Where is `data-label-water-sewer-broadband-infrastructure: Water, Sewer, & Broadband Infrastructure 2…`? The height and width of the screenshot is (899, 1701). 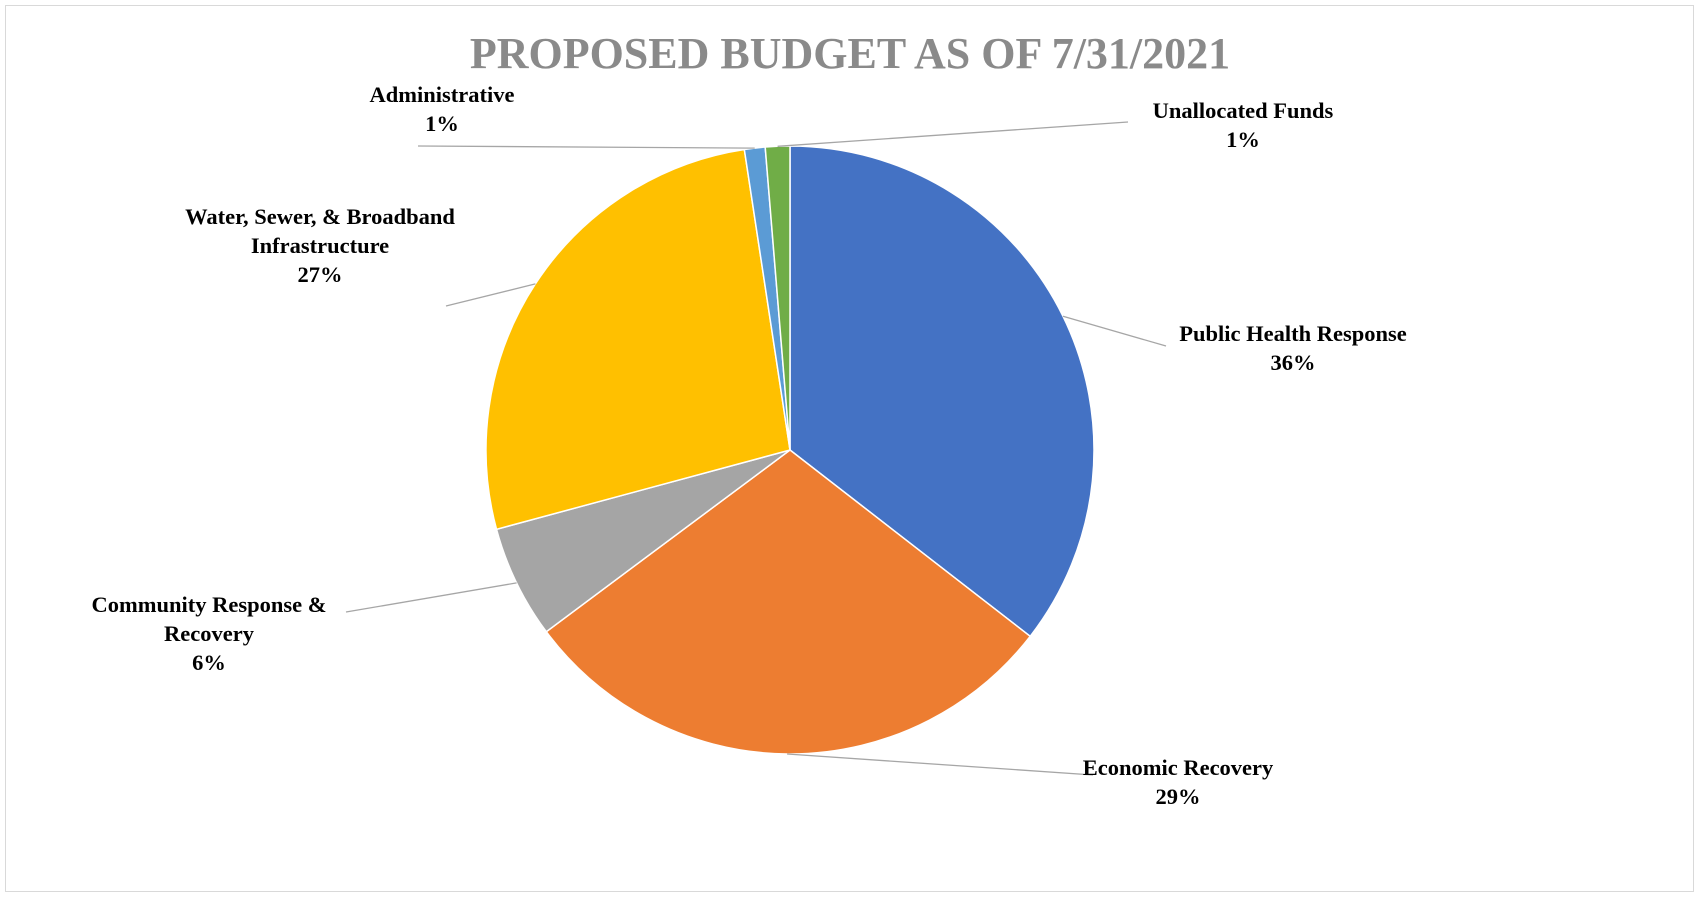 data-label-water-sewer-broadband-infrastructure: Water, Sewer, & Broadband Infrastructure 2… is located at coordinates (320, 245).